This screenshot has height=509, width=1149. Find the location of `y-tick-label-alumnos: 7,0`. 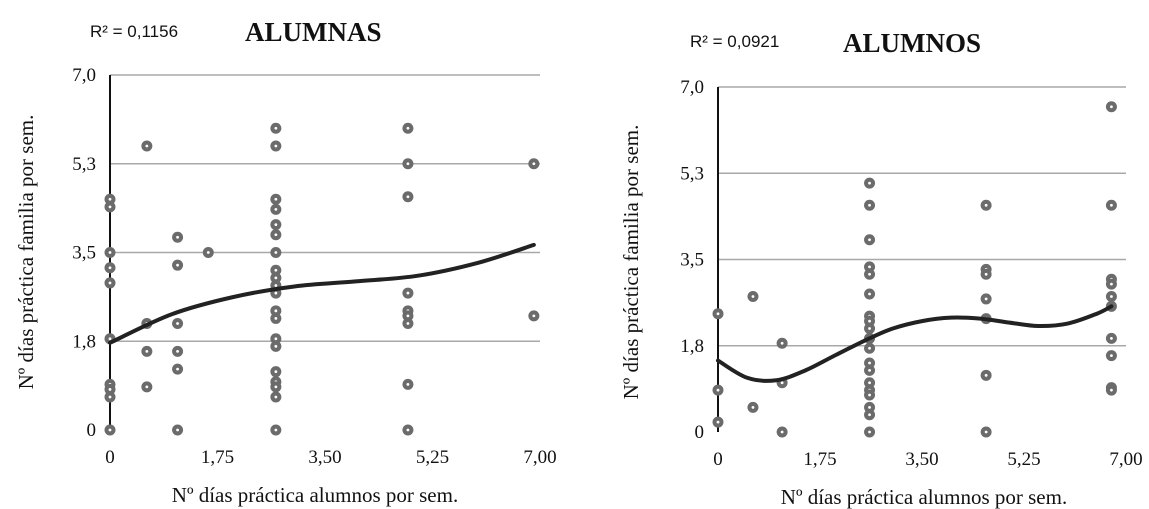

y-tick-label-alumnos: 7,0 is located at coordinates (692, 87).